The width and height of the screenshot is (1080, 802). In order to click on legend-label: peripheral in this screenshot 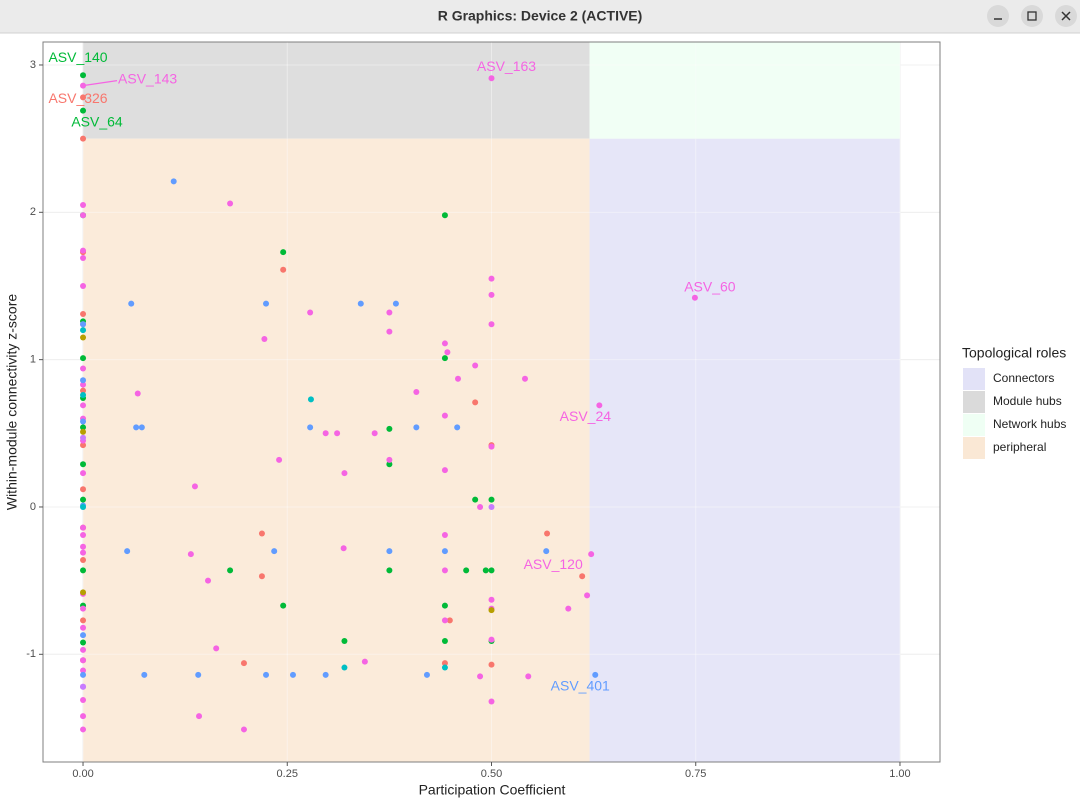, I will do `click(1019, 447)`.